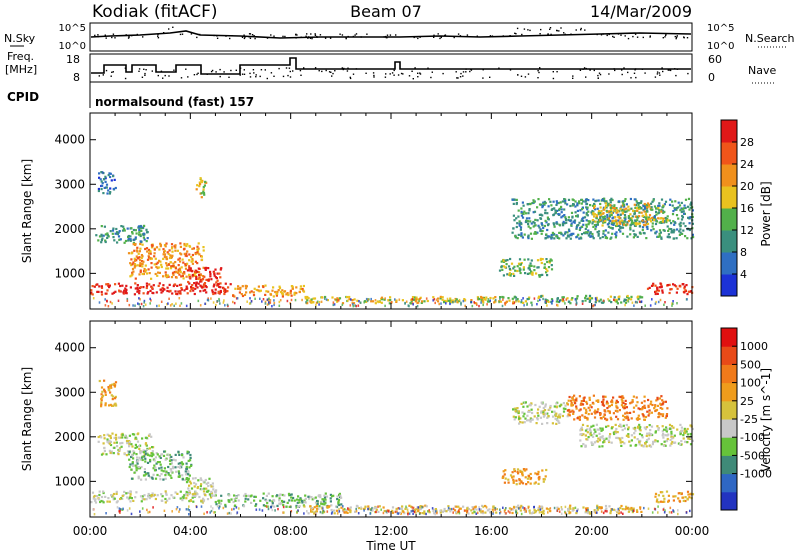 This screenshot has height=554, width=800. Describe the element at coordinates (766, 213) in the screenshot. I see `power-colorbar-label: Power [dB]` at that location.